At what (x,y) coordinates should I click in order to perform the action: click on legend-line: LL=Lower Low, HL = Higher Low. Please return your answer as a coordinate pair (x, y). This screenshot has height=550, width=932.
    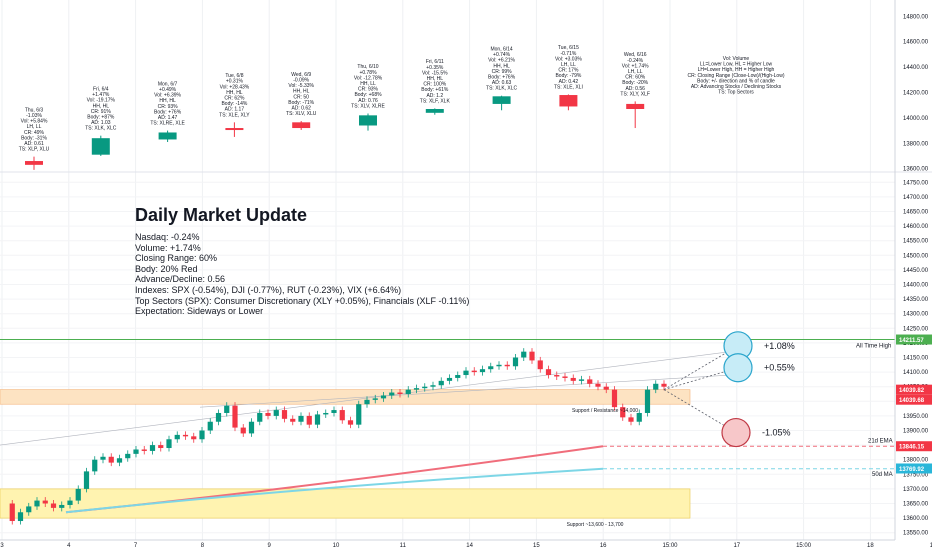
    Looking at the image, I should click on (736, 65).